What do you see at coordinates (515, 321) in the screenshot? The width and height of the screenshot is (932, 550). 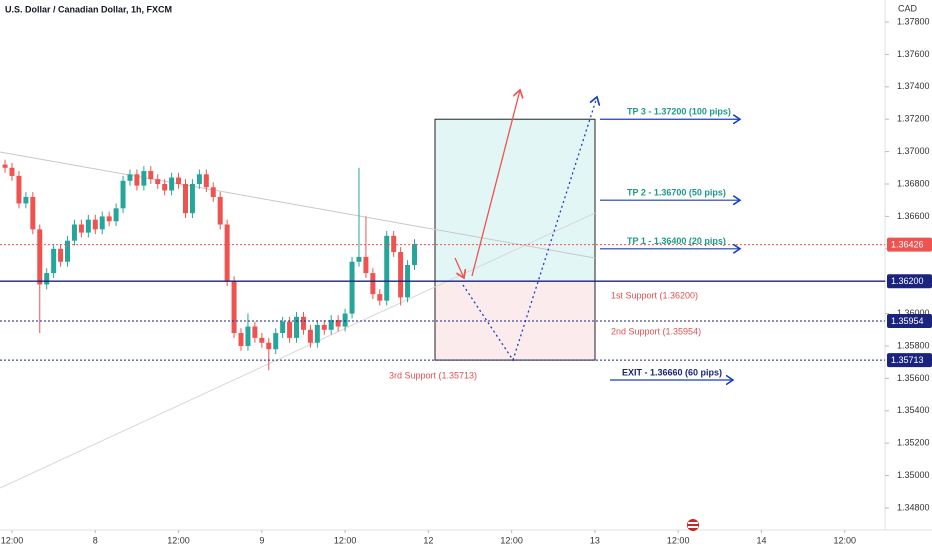 I see `stop-zone` at bounding box center [515, 321].